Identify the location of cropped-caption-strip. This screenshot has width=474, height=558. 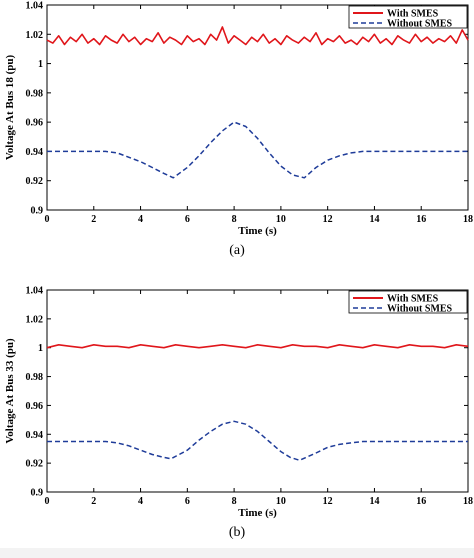
(237, 553).